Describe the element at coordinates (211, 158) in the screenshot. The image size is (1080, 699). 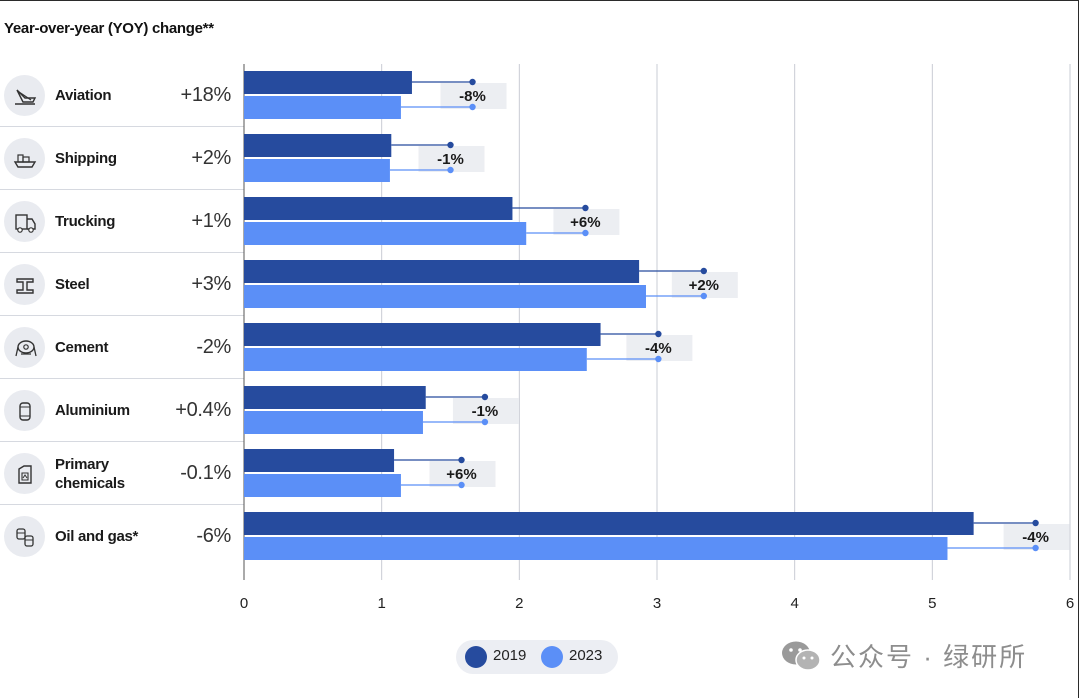
I see `sector-yoy-change: +2%` at that location.